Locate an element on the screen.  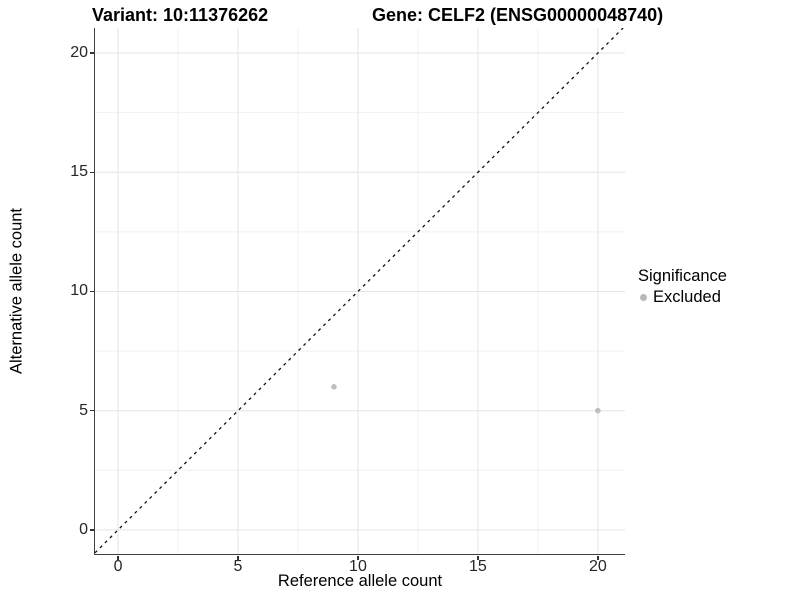
y-tick-label: 0 is located at coordinates (83, 529).